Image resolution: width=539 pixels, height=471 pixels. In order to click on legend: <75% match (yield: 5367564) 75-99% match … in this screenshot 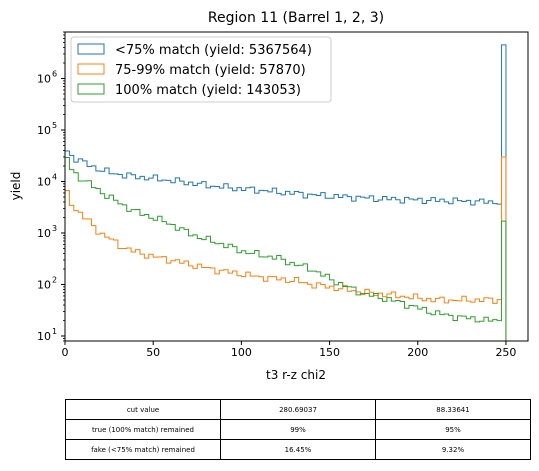, I will do `click(201, 69)`.